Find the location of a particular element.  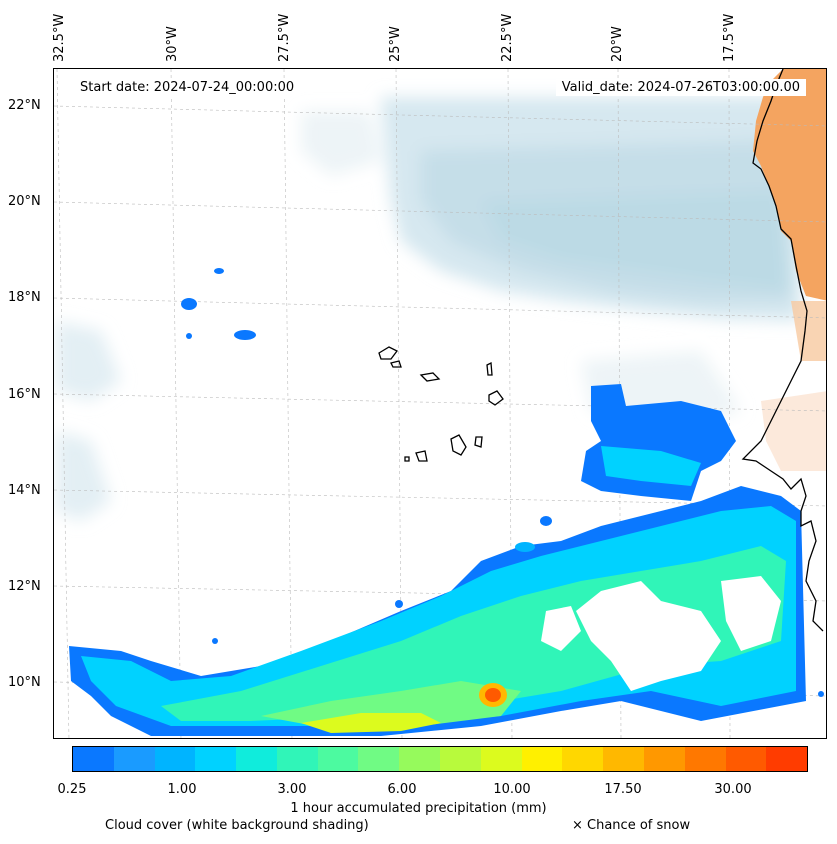

precipitation-colorbar is located at coordinates (440, 759).